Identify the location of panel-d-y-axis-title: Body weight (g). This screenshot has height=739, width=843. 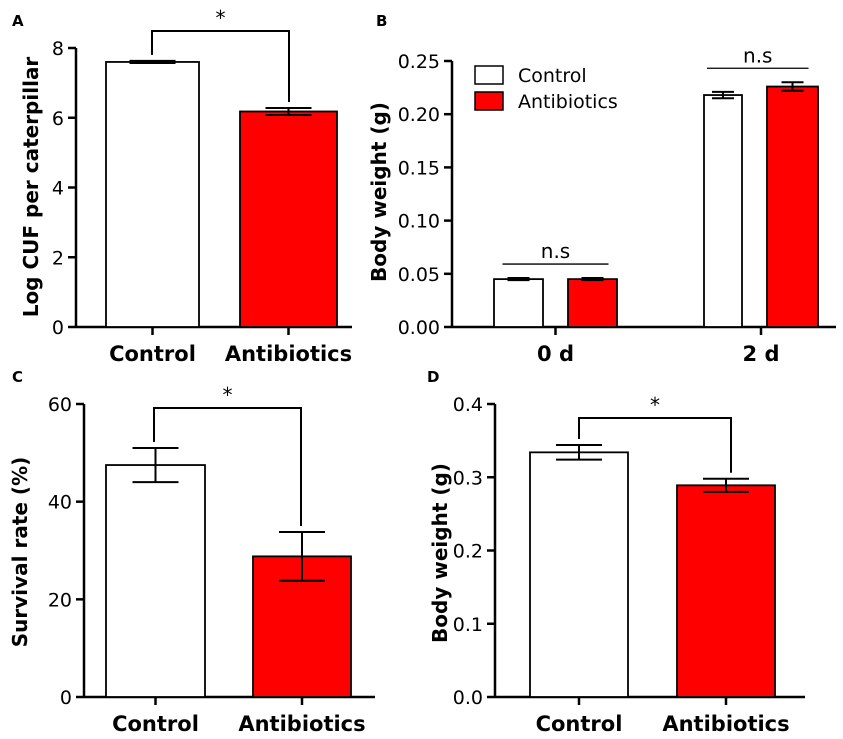
(440, 553).